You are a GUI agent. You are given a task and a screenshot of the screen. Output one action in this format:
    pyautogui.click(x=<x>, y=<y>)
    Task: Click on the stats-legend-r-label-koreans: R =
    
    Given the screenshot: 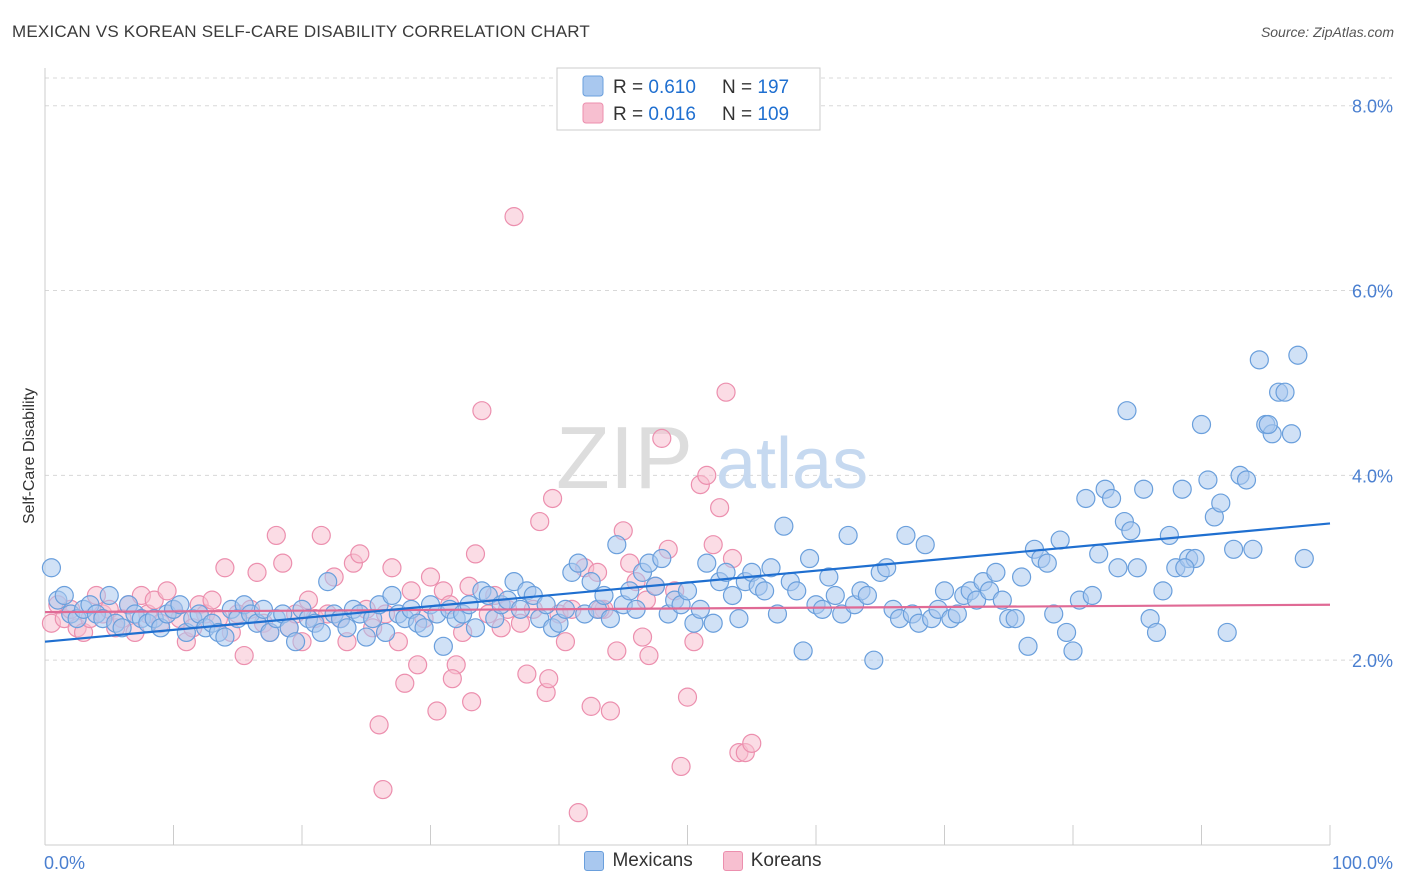 What is the action you would take?
    pyautogui.click(x=630, y=114)
    